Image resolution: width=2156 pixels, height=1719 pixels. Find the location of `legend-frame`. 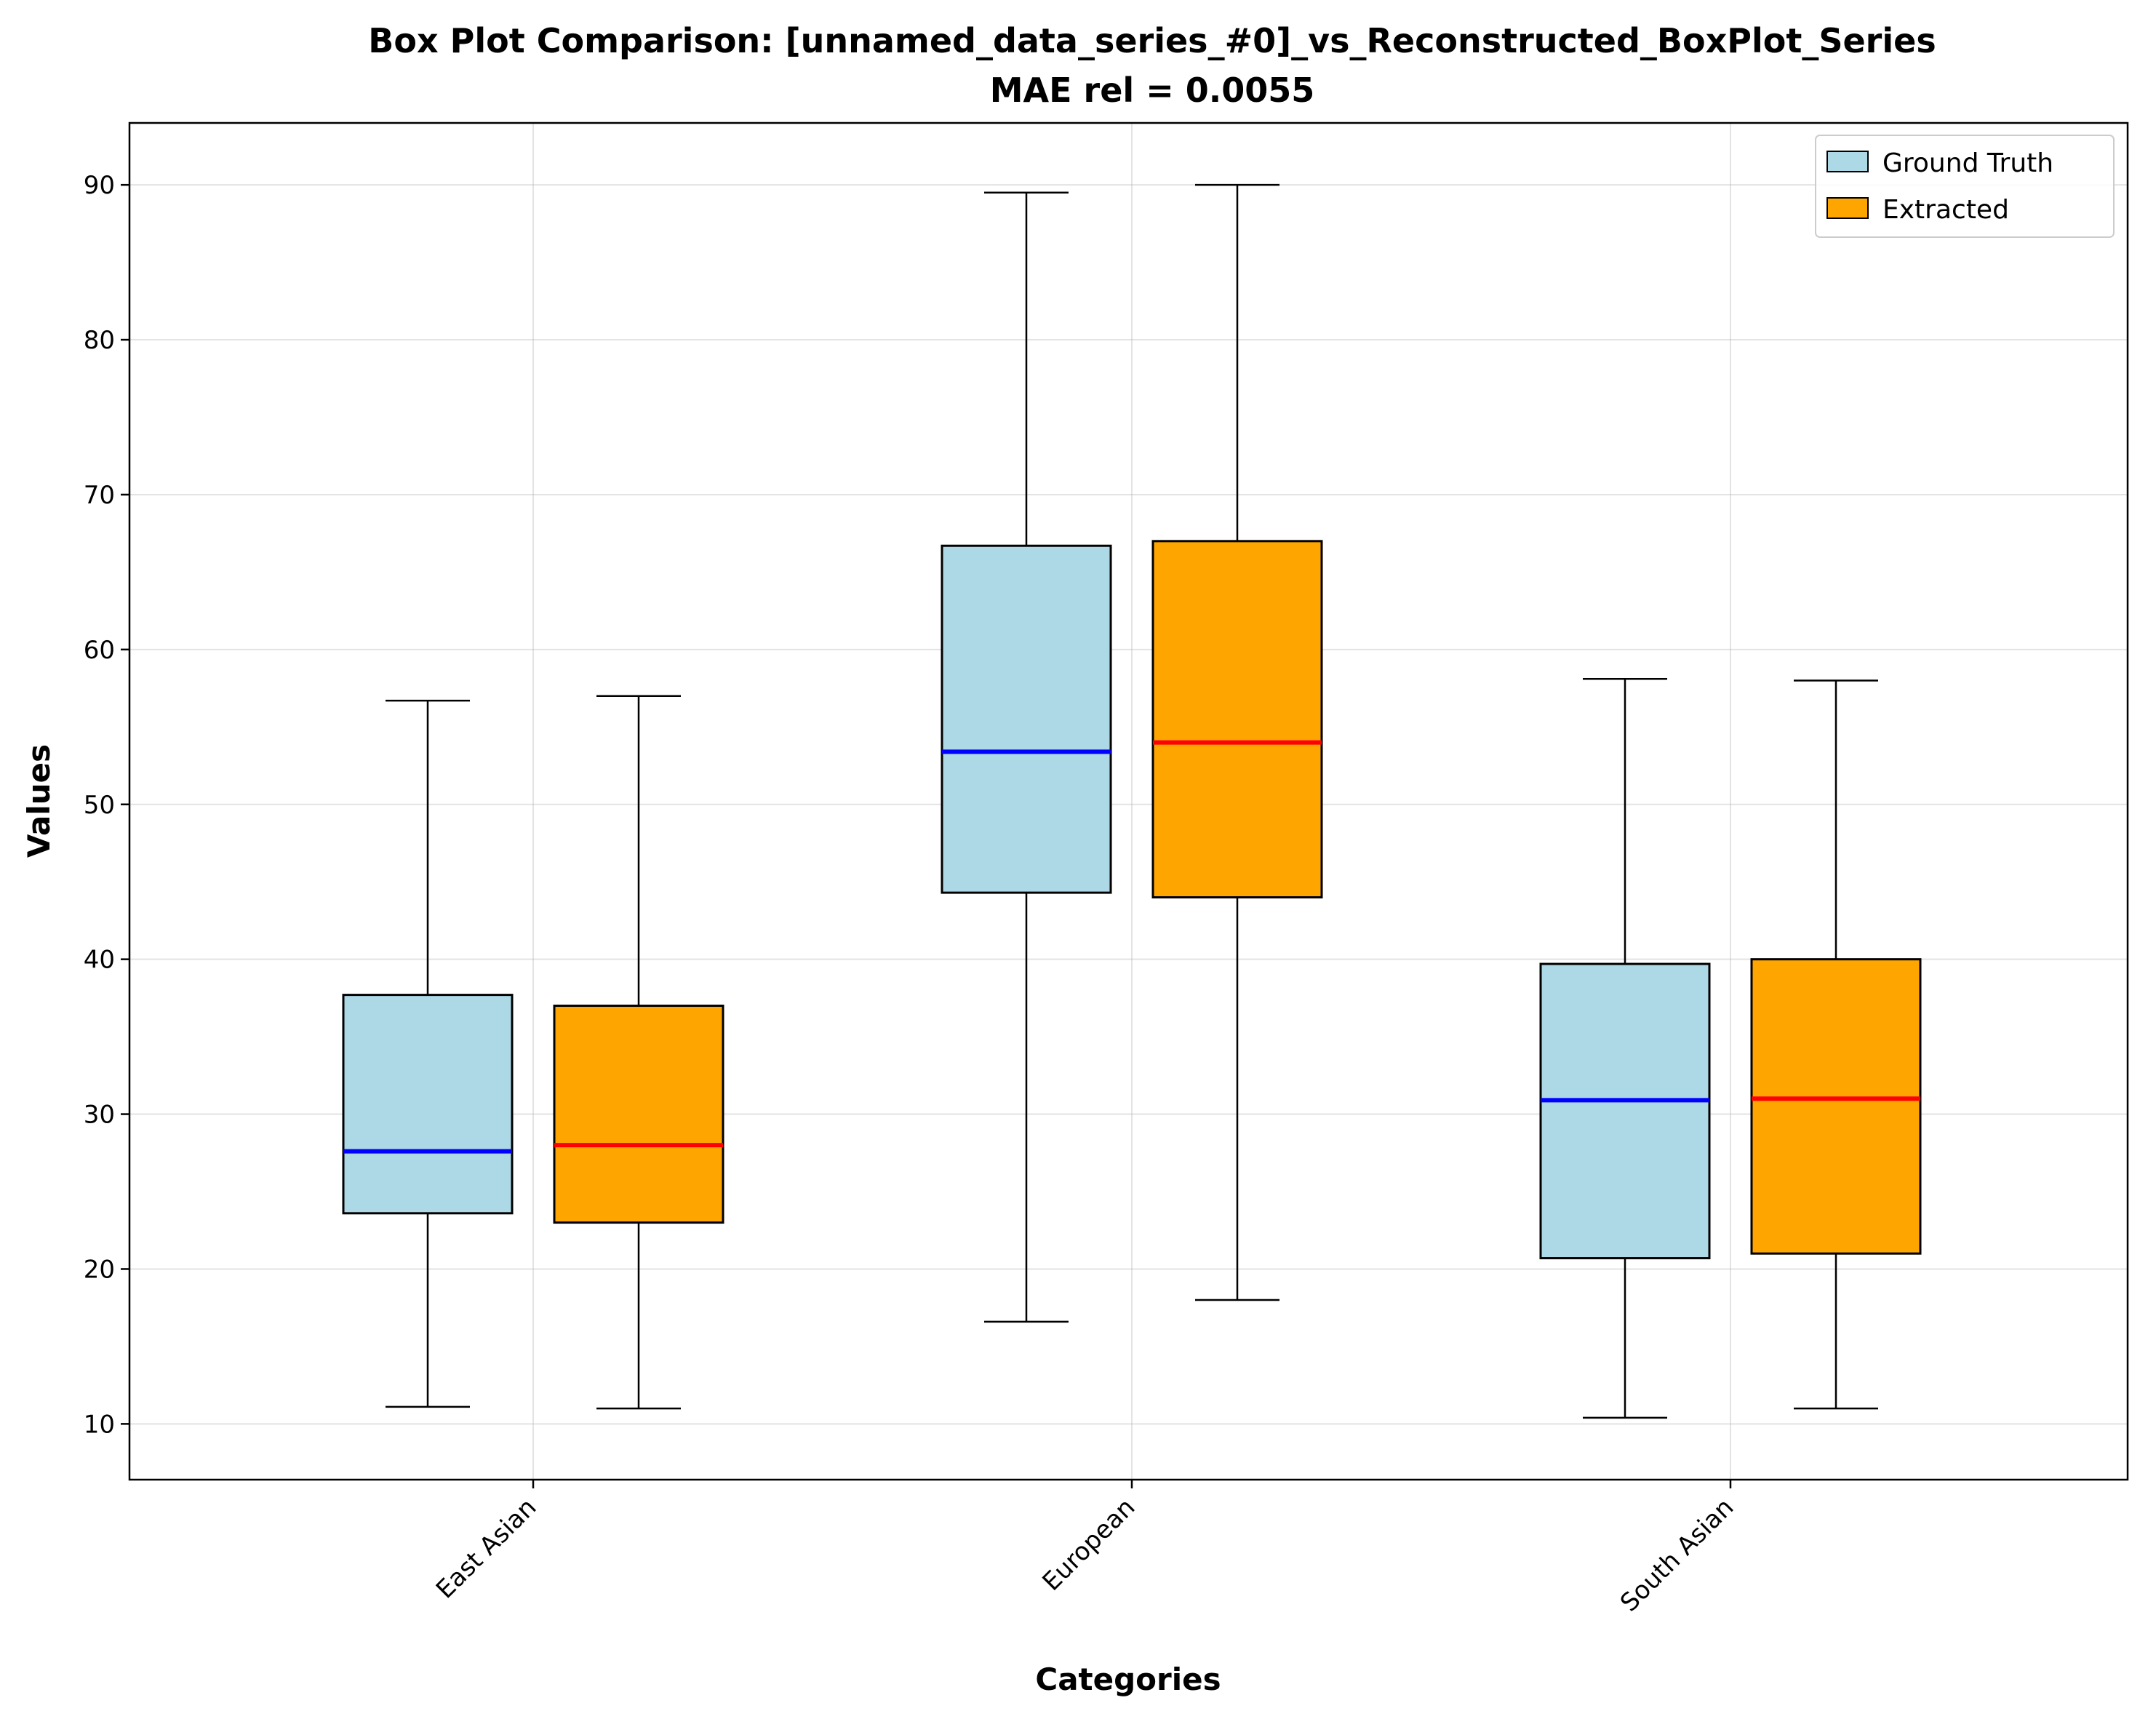

legend-frame is located at coordinates (1965, 186).